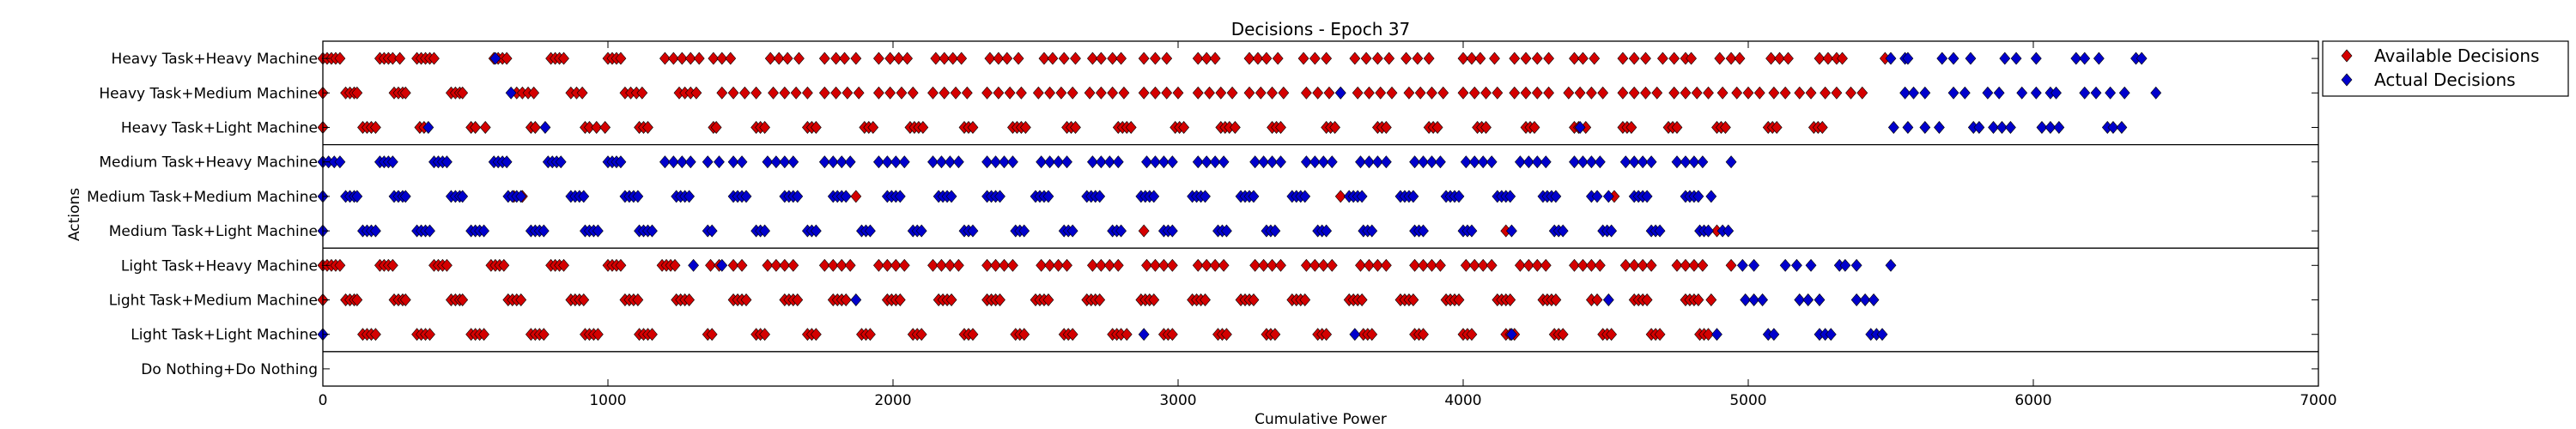 The height and width of the screenshot is (429, 2576). What do you see at coordinates (74, 214) in the screenshot?
I see `y-axis-title: Actions` at bounding box center [74, 214].